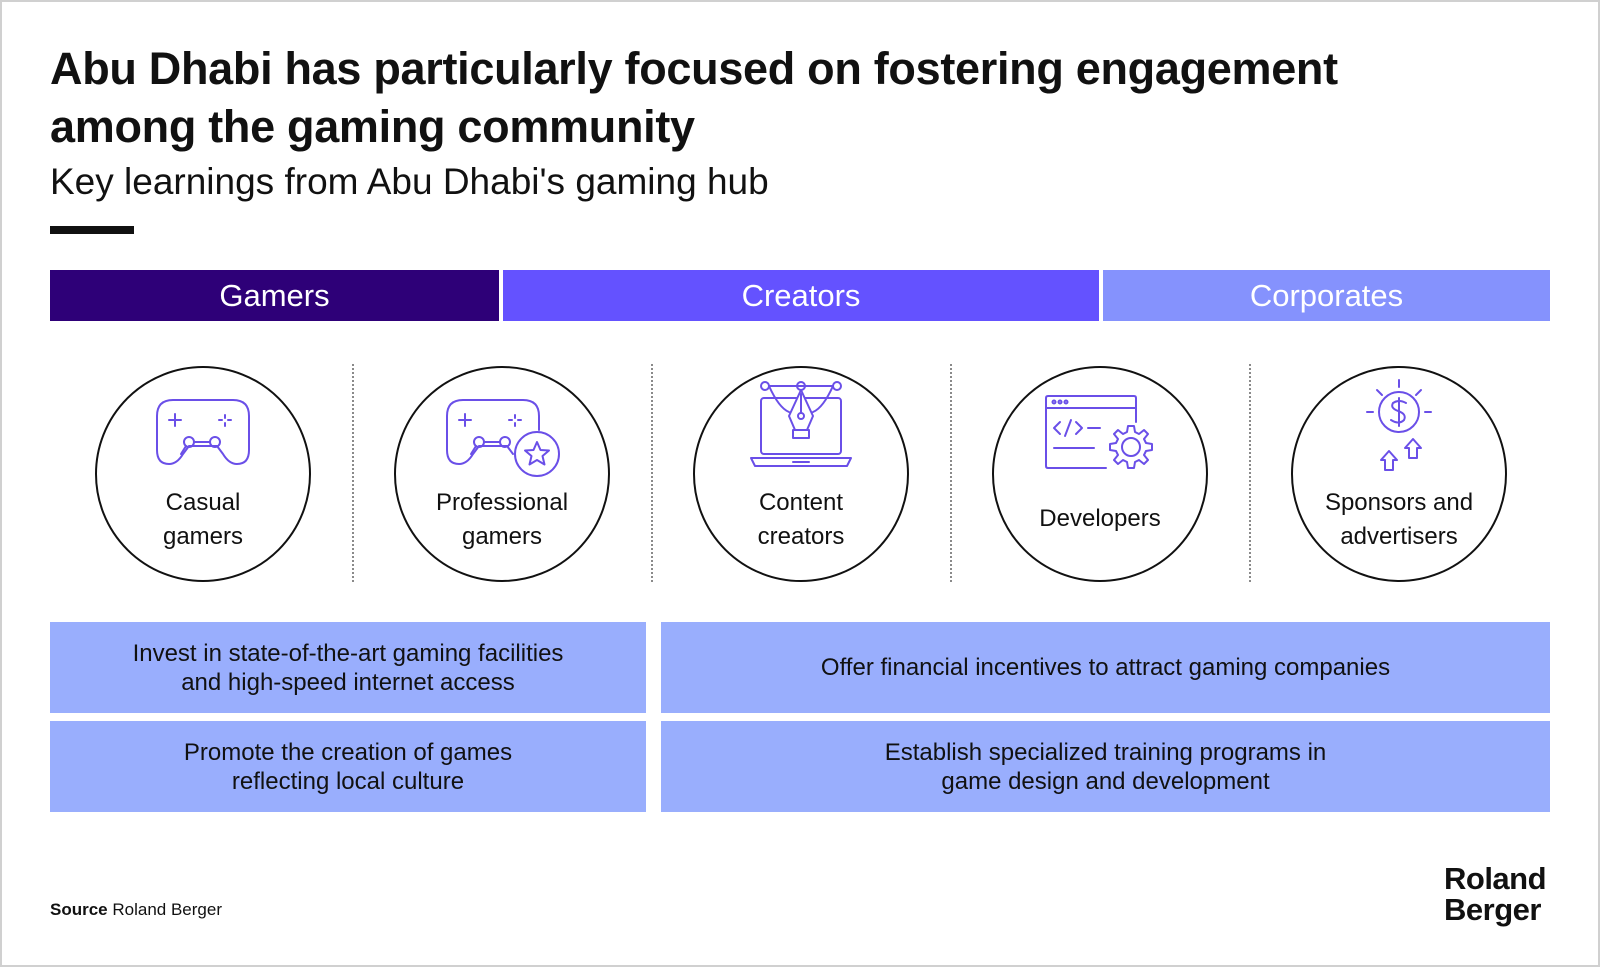 Image resolution: width=1600 pixels, height=967 pixels. I want to click on stakeholder-label: Sponsors and advertisers, so click(1399, 519).